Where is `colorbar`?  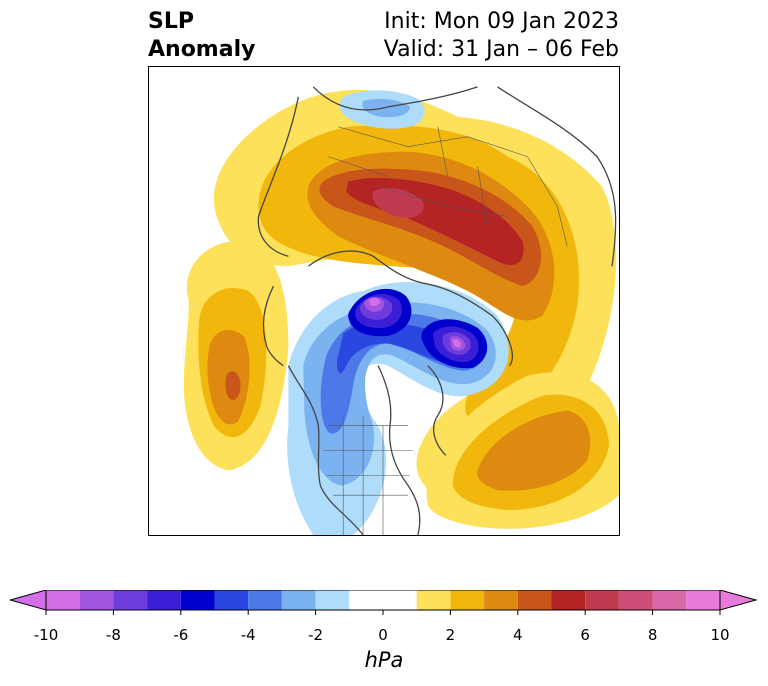
colorbar is located at coordinates (384, 602).